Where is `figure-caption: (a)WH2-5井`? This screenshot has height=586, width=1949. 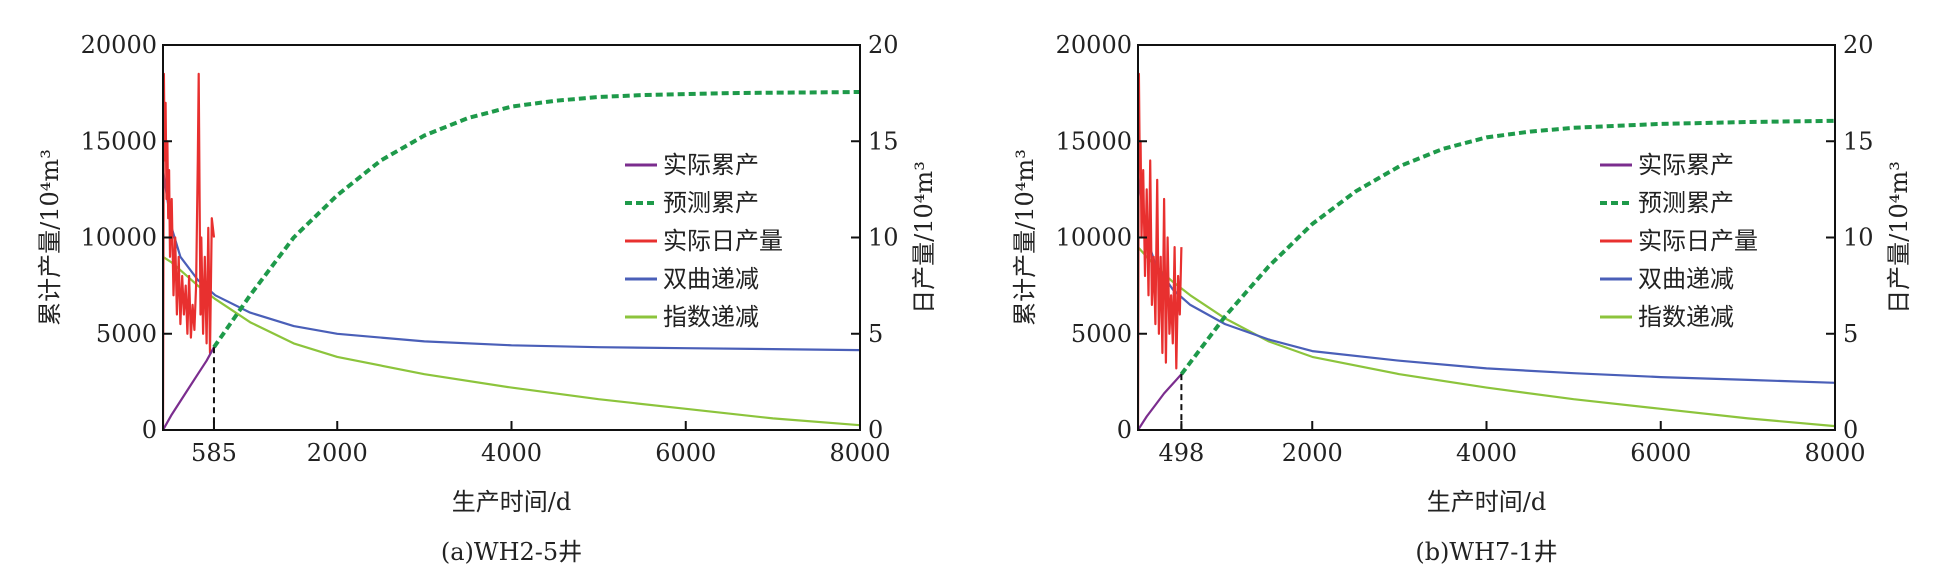 figure-caption: (a)WH2-5井 is located at coordinates (511, 552).